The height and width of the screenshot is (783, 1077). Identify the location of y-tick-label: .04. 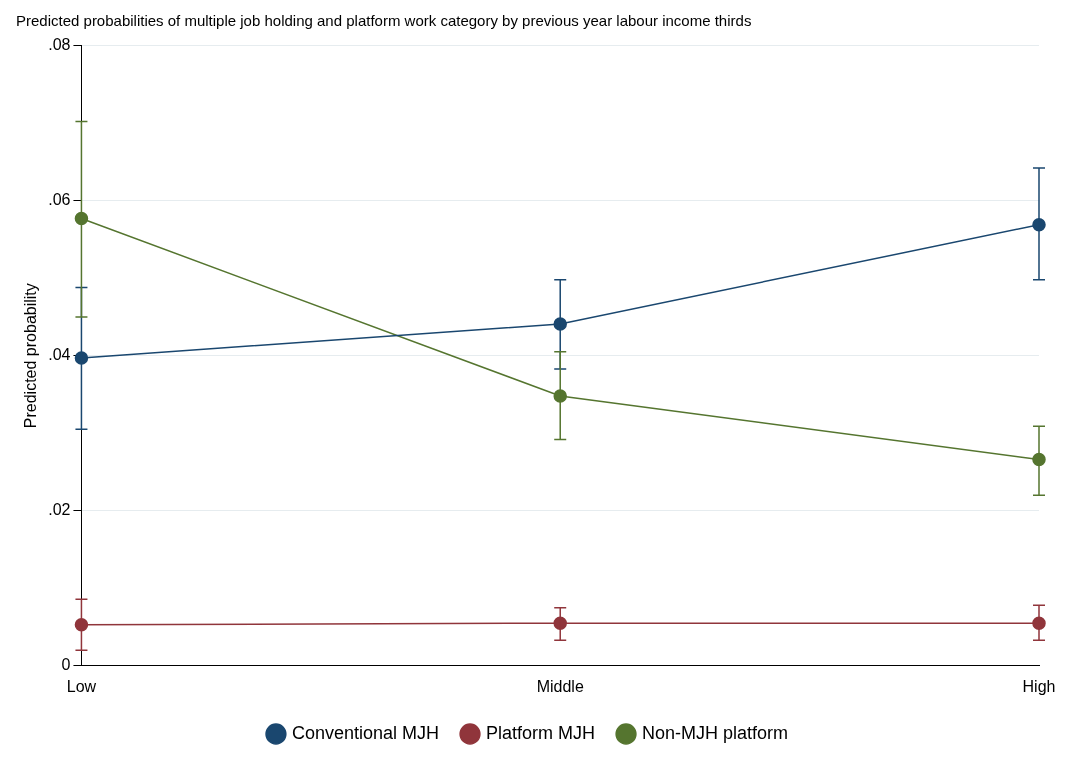
(59, 355).